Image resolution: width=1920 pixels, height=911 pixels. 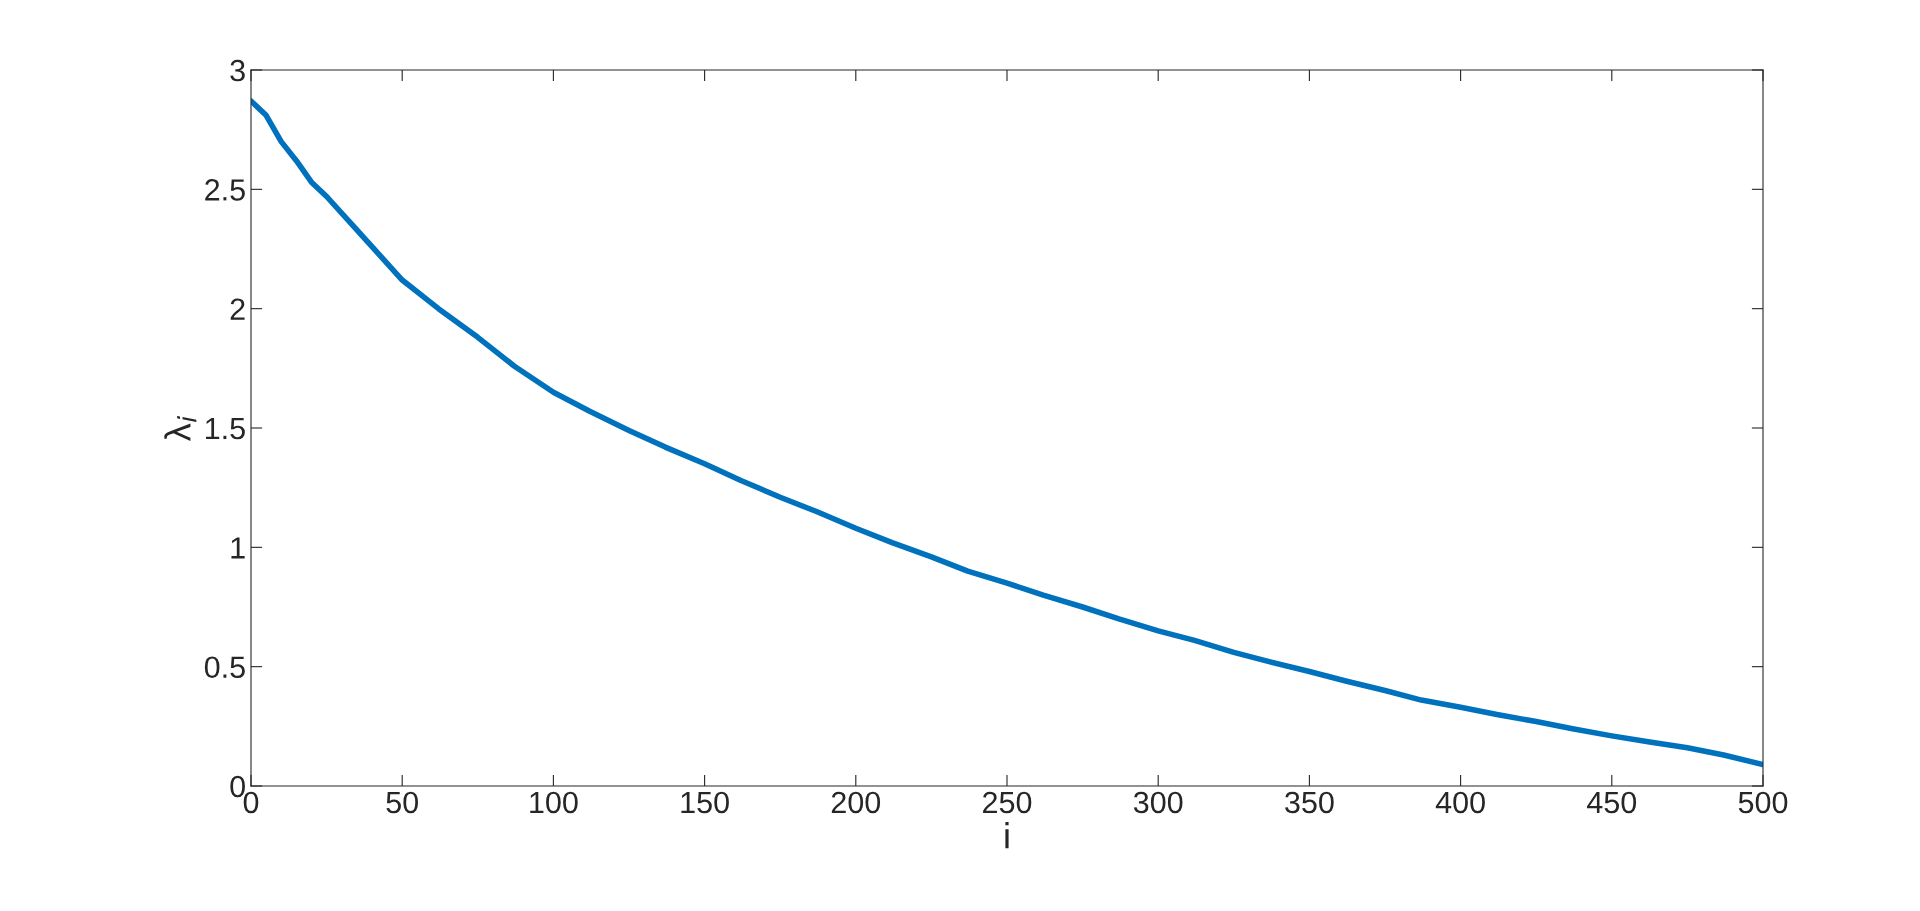 I want to click on x-axis-title: i, so click(x=1007, y=835).